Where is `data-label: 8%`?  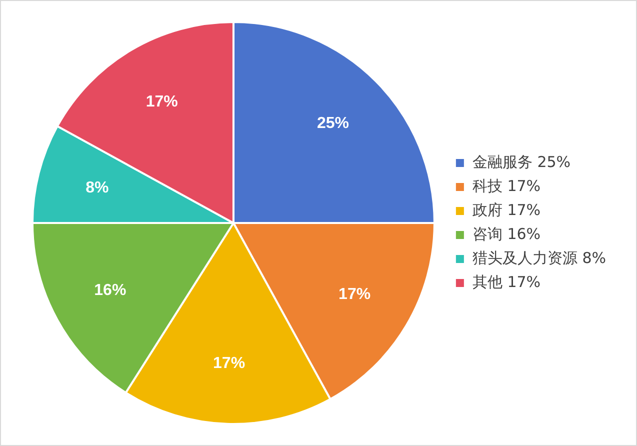 data-label: 8% is located at coordinates (97, 187).